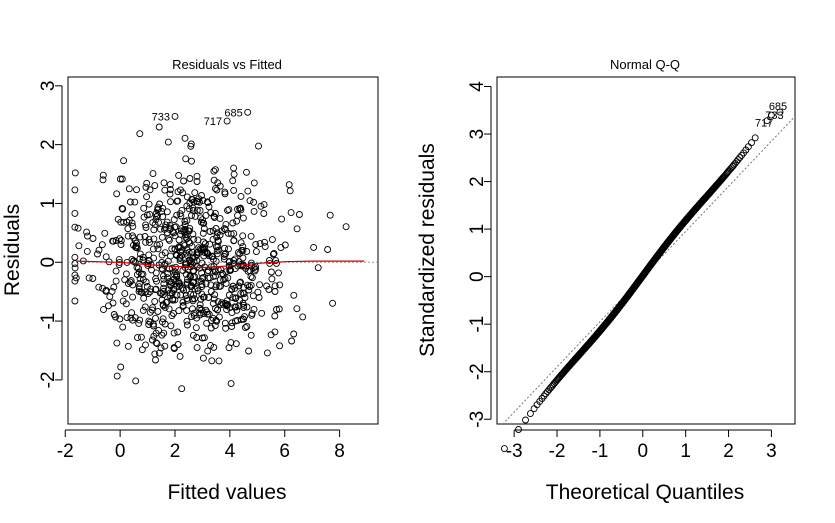 This screenshot has height=523, width=835. I want to click on y-tick-label: 1, so click(48, 203).